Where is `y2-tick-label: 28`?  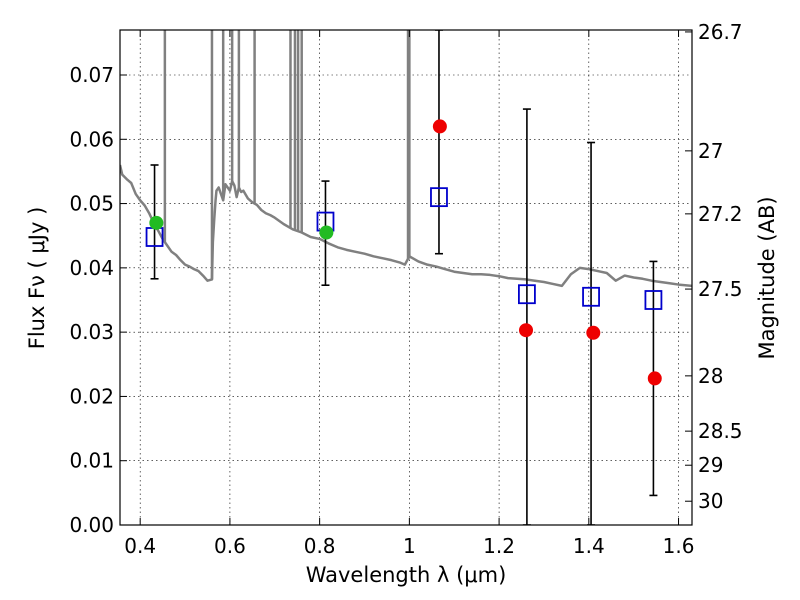
y2-tick-label: 28 is located at coordinates (710, 376).